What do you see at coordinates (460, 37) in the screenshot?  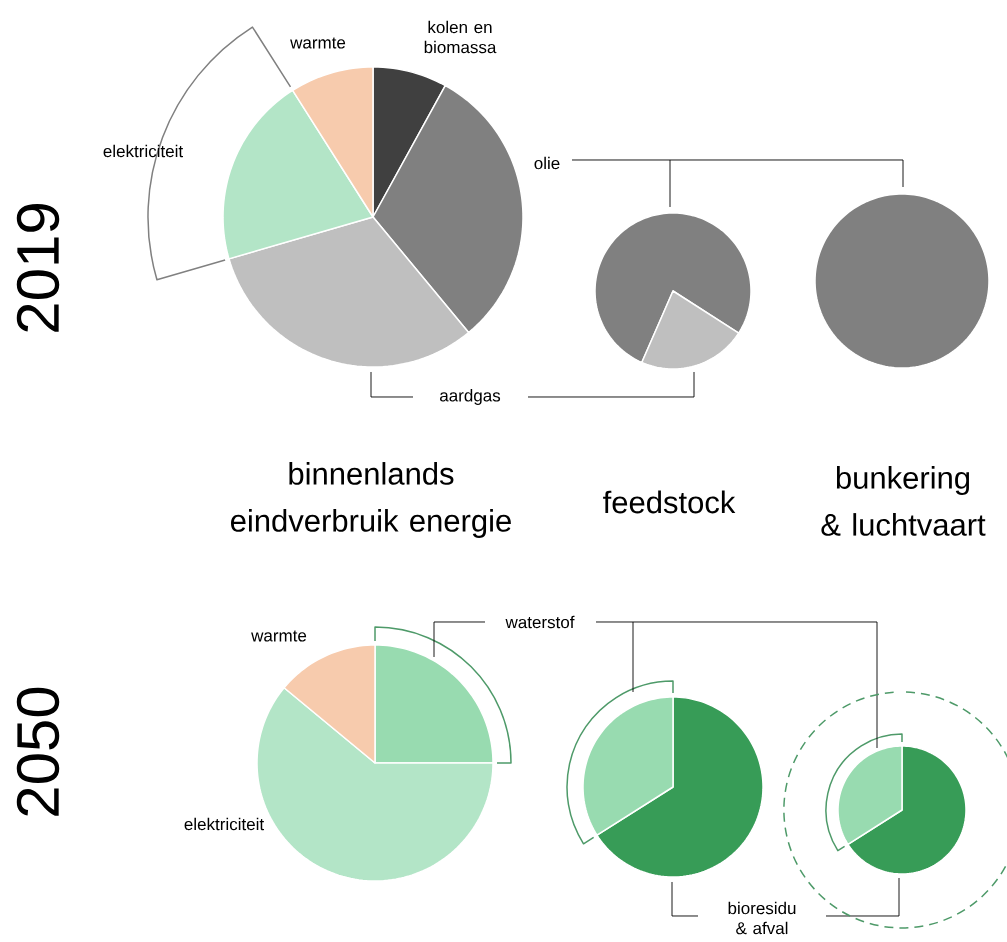 I see `slice-label: kolen en biomassa` at bounding box center [460, 37].